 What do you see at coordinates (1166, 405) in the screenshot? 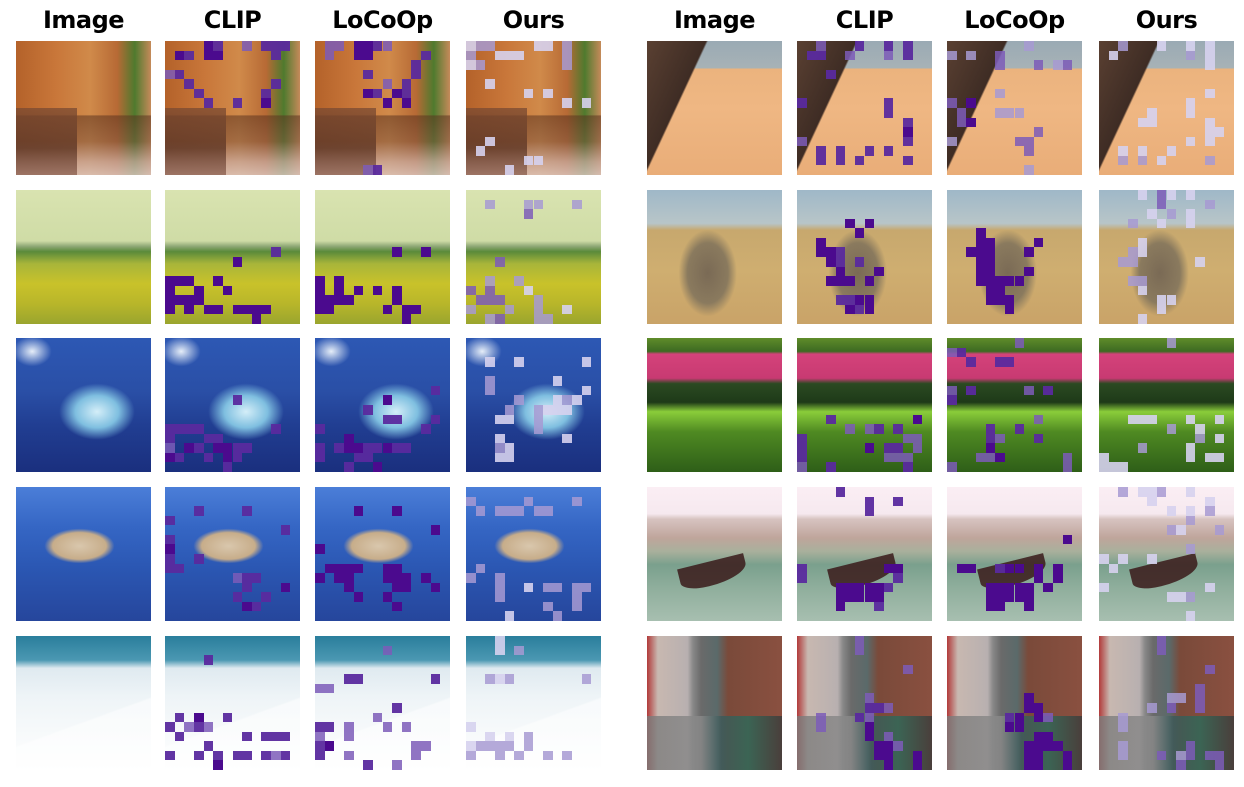
I see `image-cell-ours-house` at bounding box center [1166, 405].